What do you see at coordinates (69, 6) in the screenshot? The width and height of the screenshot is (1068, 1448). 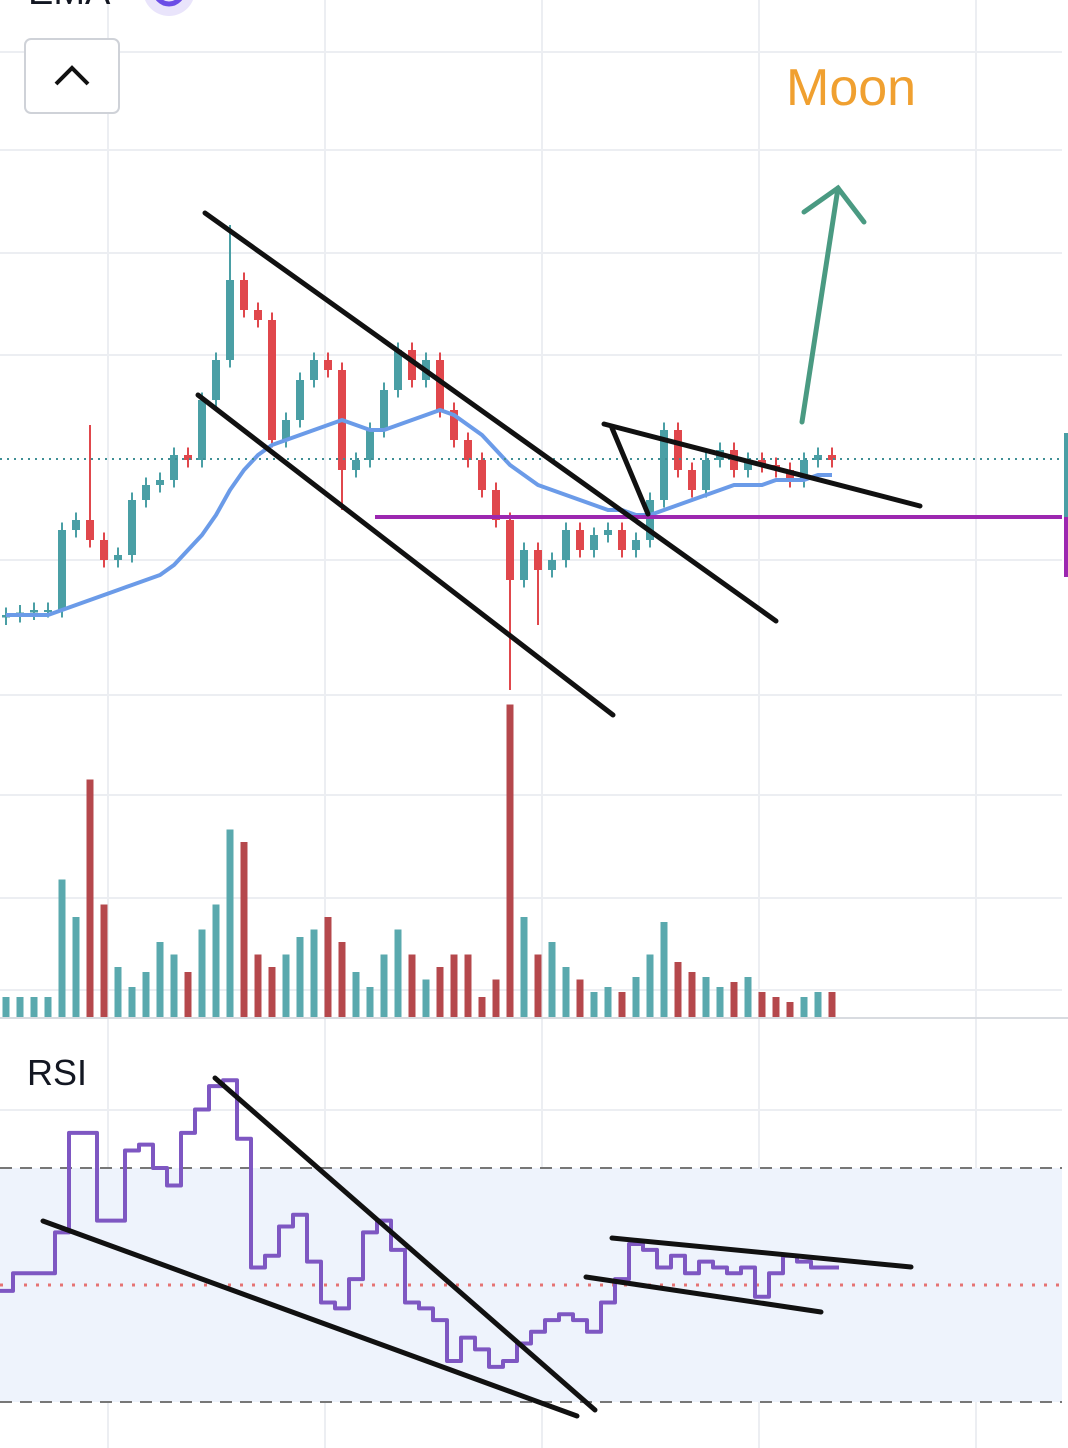 I see `ema-legend: EMA` at bounding box center [69, 6].